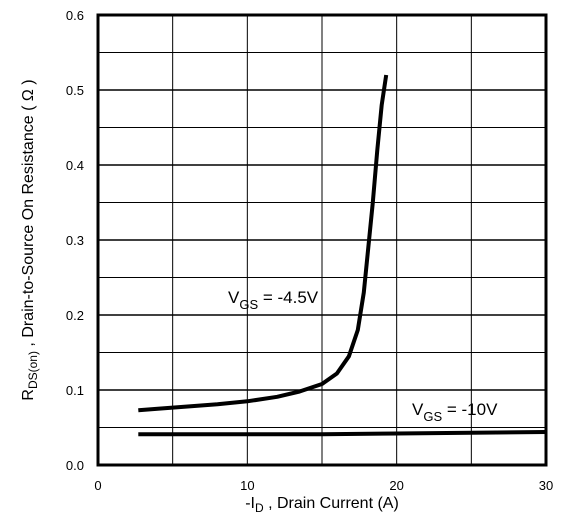 Image resolution: width=564 pixels, height=518 pixels. I want to click on x-tick-label: 20, so click(396, 485).